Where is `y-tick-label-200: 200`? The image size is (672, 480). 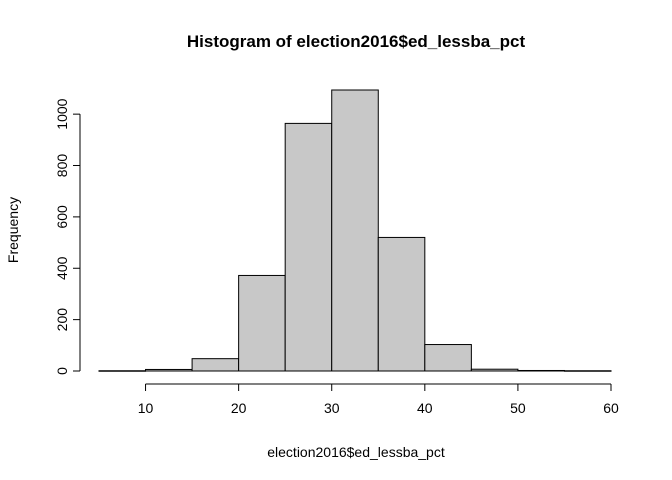 y-tick-label-200: 200 is located at coordinates (62, 320).